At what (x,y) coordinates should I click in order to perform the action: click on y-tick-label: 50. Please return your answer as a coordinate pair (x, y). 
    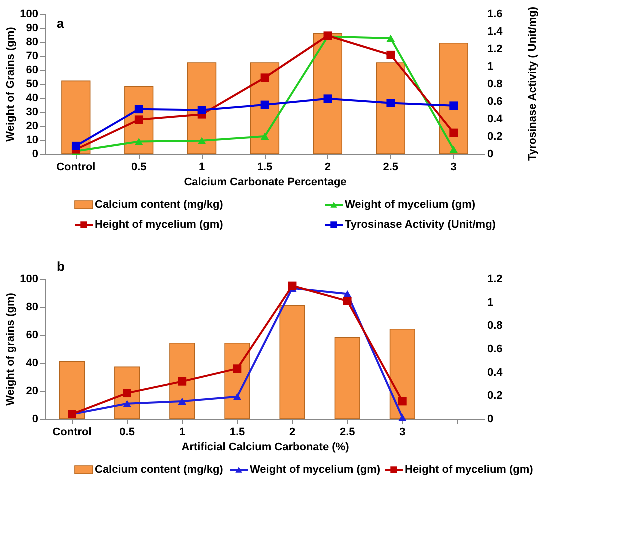
    Looking at the image, I should click on (32, 84).